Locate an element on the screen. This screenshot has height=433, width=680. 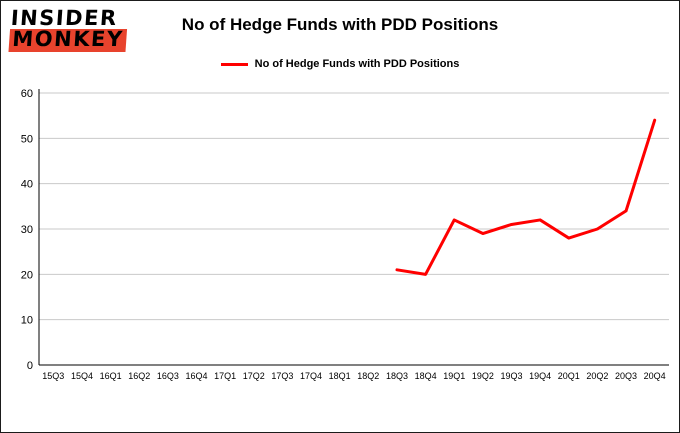
chart-legend: No of Hedge Funds with PDD Positions is located at coordinates (340, 64).